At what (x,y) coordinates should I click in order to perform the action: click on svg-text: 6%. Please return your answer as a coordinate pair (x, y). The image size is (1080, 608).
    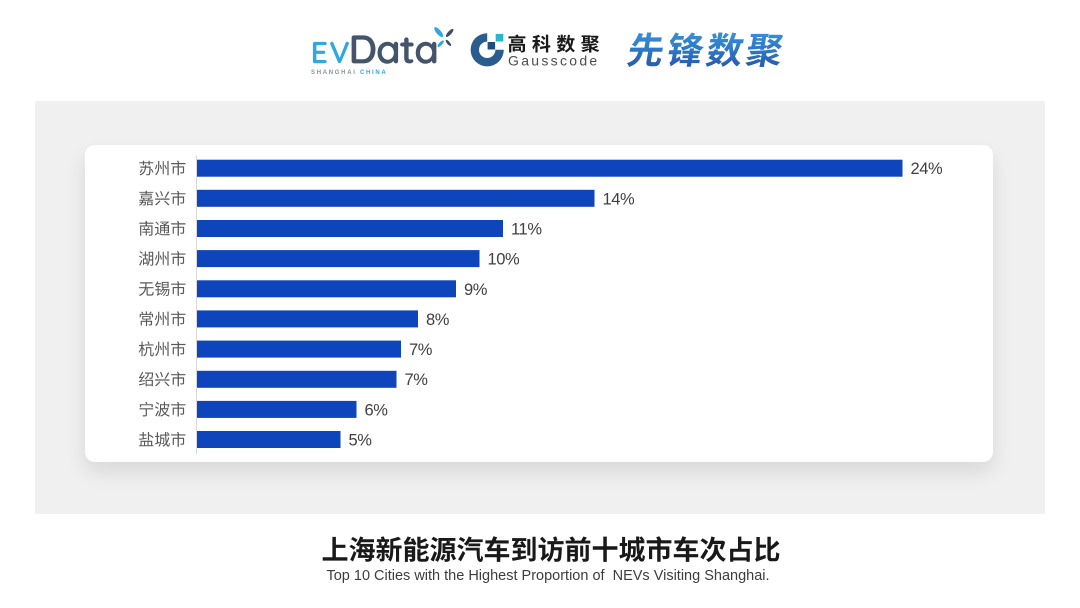
    Looking at the image, I should click on (377, 410).